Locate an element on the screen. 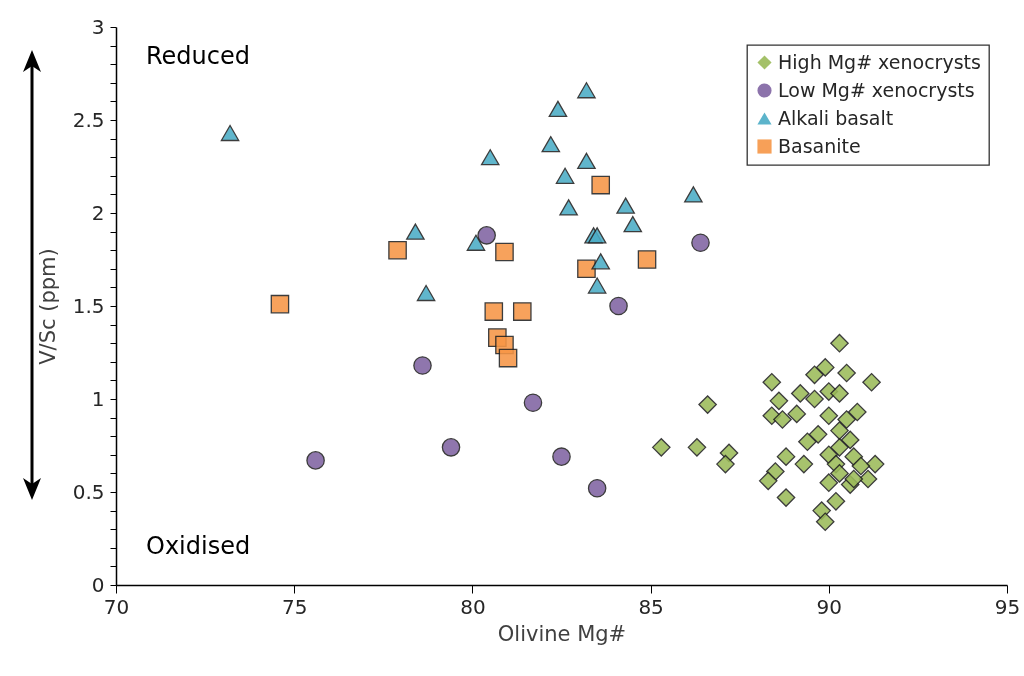 The width and height of the screenshot is (1024, 676). y-tick-label: 0.5 is located at coordinates (88, 491).